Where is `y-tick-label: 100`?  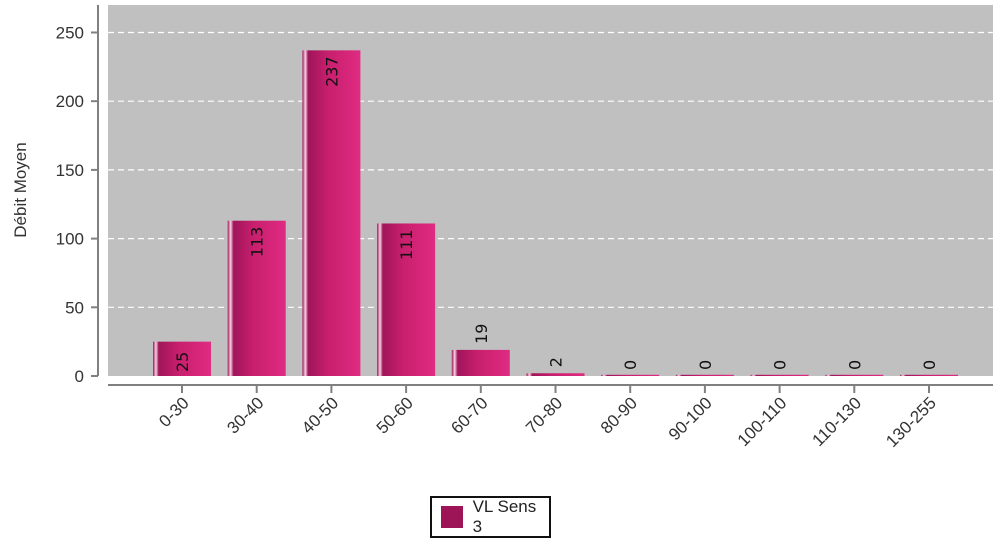
y-tick-label: 100 is located at coordinates (70, 239).